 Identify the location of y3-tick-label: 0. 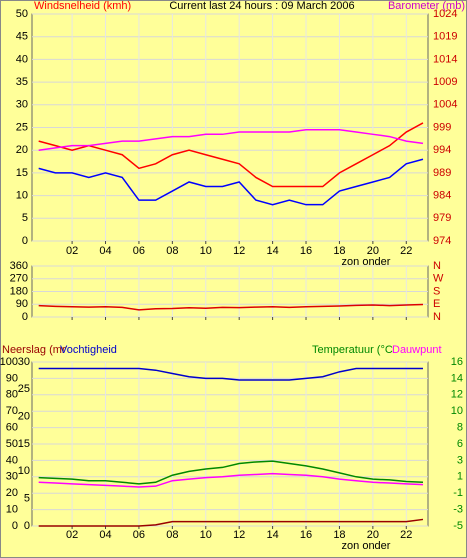
(27, 526).